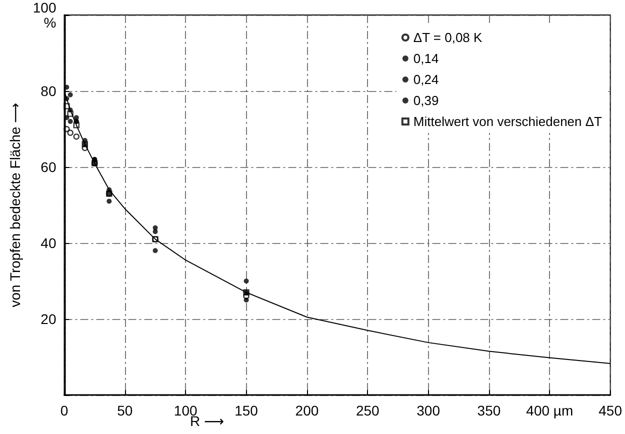 The image size is (625, 434). What do you see at coordinates (246, 410) in the screenshot?
I see `x-tick-label: 150` at bounding box center [246, 410].